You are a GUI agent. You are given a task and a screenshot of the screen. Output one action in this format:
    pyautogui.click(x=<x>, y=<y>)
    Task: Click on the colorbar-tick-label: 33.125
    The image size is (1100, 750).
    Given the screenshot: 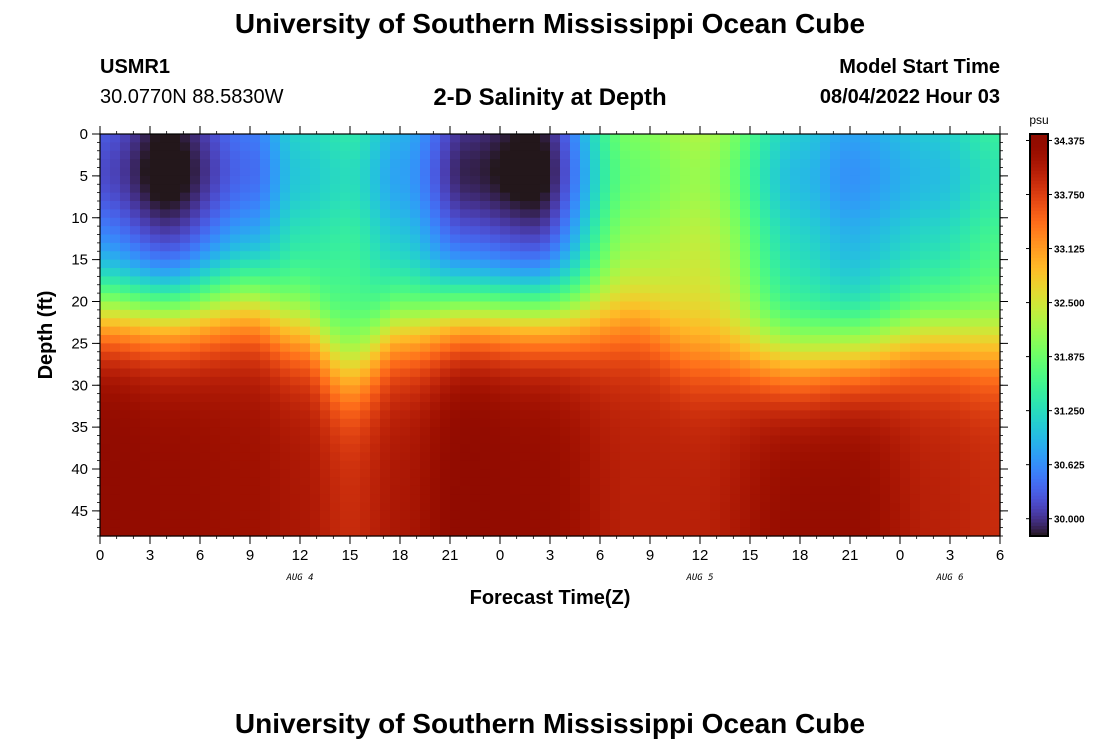 What is the action you would take?
    pyautogui.click(x=1069, y=250)
    